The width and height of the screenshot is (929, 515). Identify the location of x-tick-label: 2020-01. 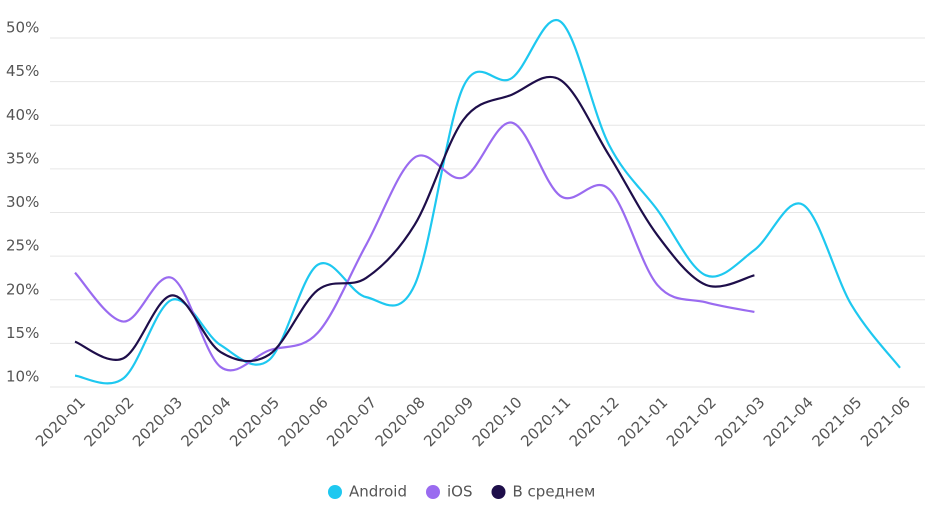
(60, 421).